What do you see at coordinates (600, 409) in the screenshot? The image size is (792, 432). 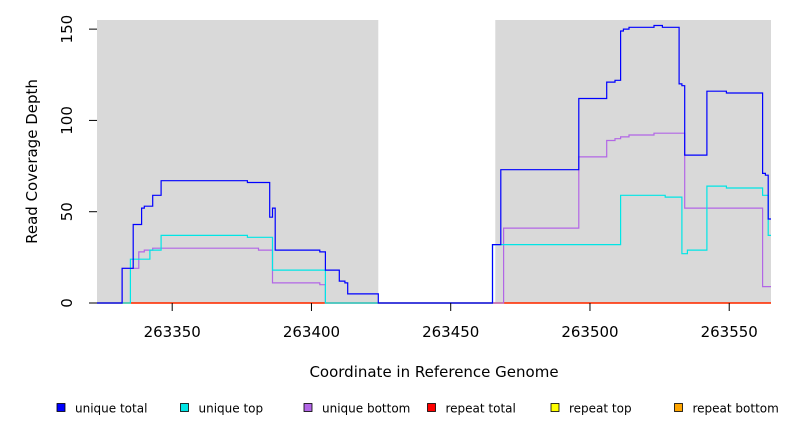 I see `legend-label-repeat-top: repeat top` at bounding box center [600, 409].